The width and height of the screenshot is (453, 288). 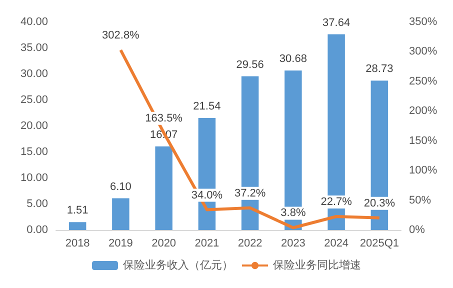 I want to click on data-label: 30.68, so click(x=293, y=58).